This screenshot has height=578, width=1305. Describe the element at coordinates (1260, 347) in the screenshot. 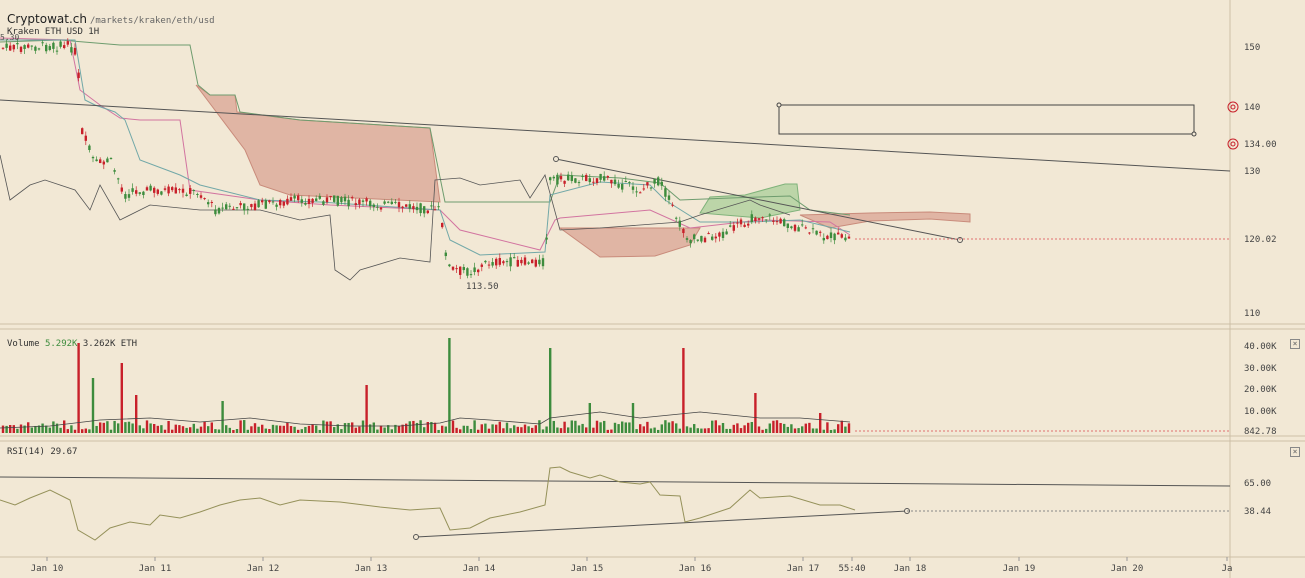

I see `volume-tick: 40.00K` at that location.